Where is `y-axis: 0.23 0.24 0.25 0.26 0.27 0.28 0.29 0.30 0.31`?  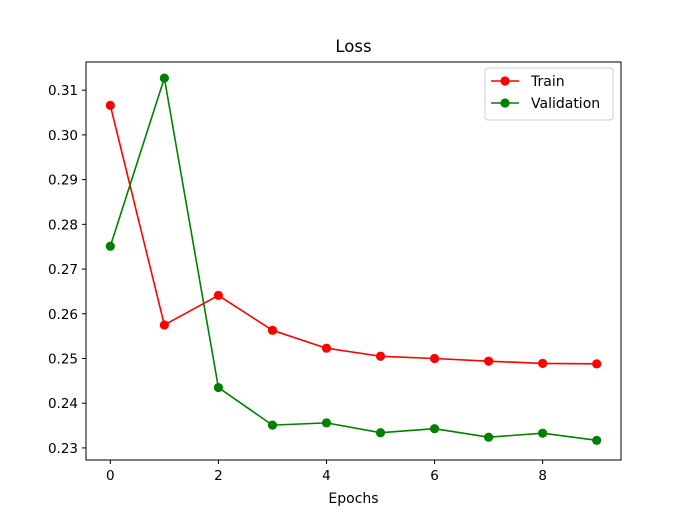 y-axis: 0.23 0.24 0.25 0.26 0.27 0.28 0.29 0.30 0.31 is located at coordinates (67, 270).